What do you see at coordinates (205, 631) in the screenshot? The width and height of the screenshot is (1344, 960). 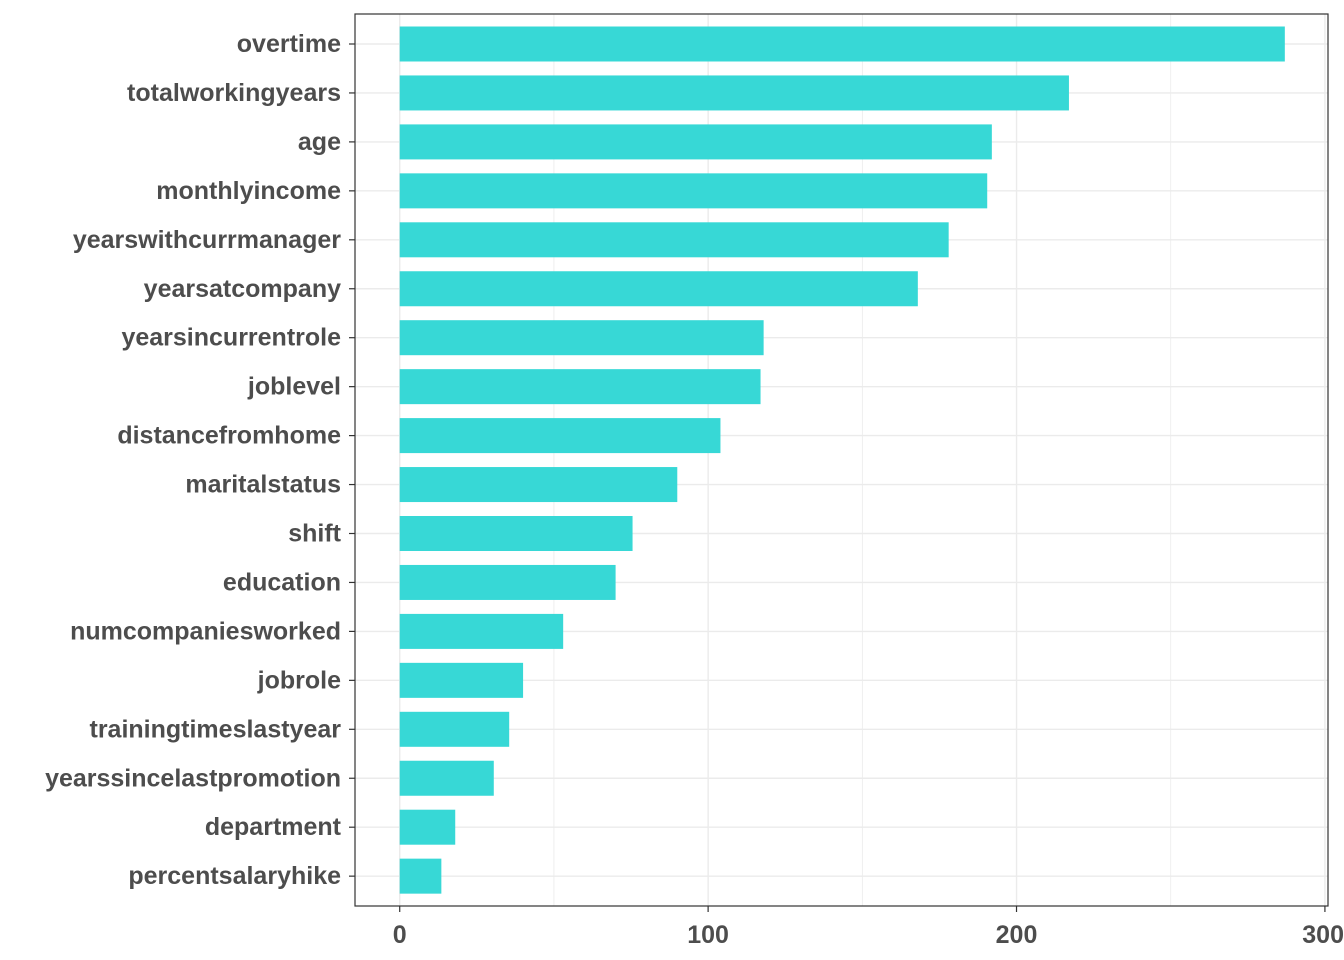 I see `category-label: numcompaniesworked` at bounding box center [205, 631].